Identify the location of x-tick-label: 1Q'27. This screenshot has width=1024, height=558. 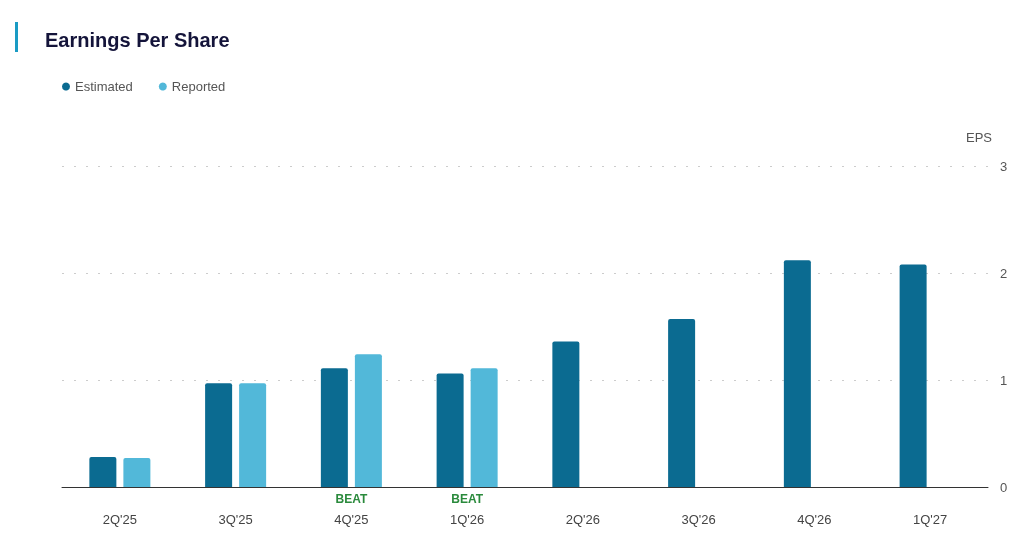
(930, 519).